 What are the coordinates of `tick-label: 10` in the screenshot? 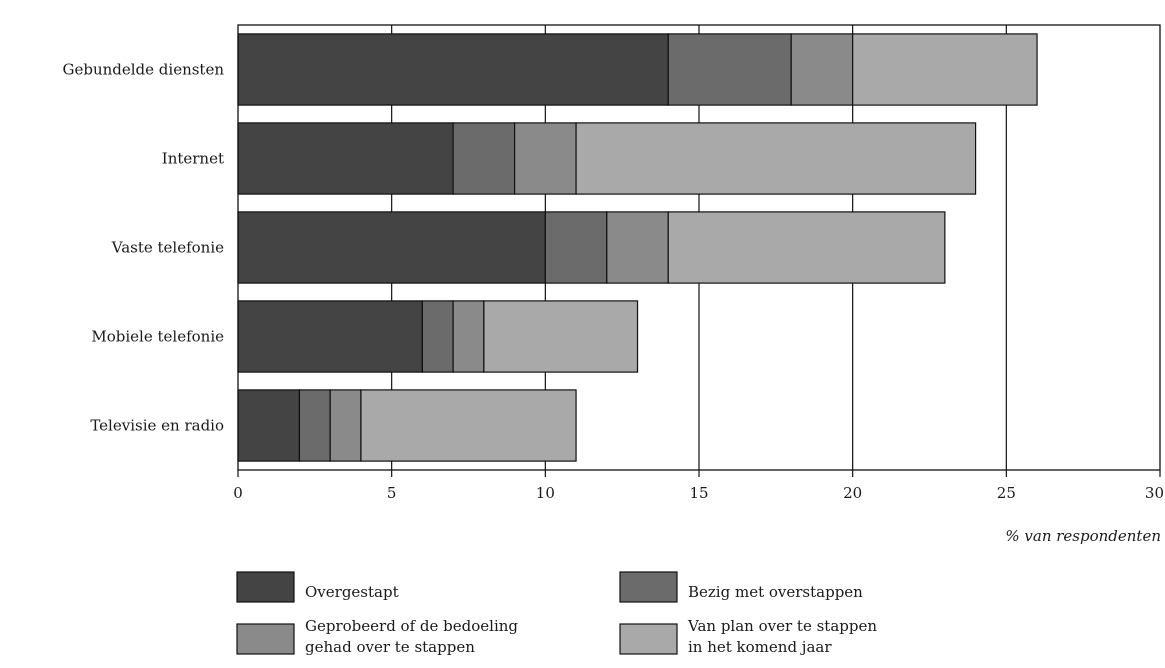 It's located at (545, 493).